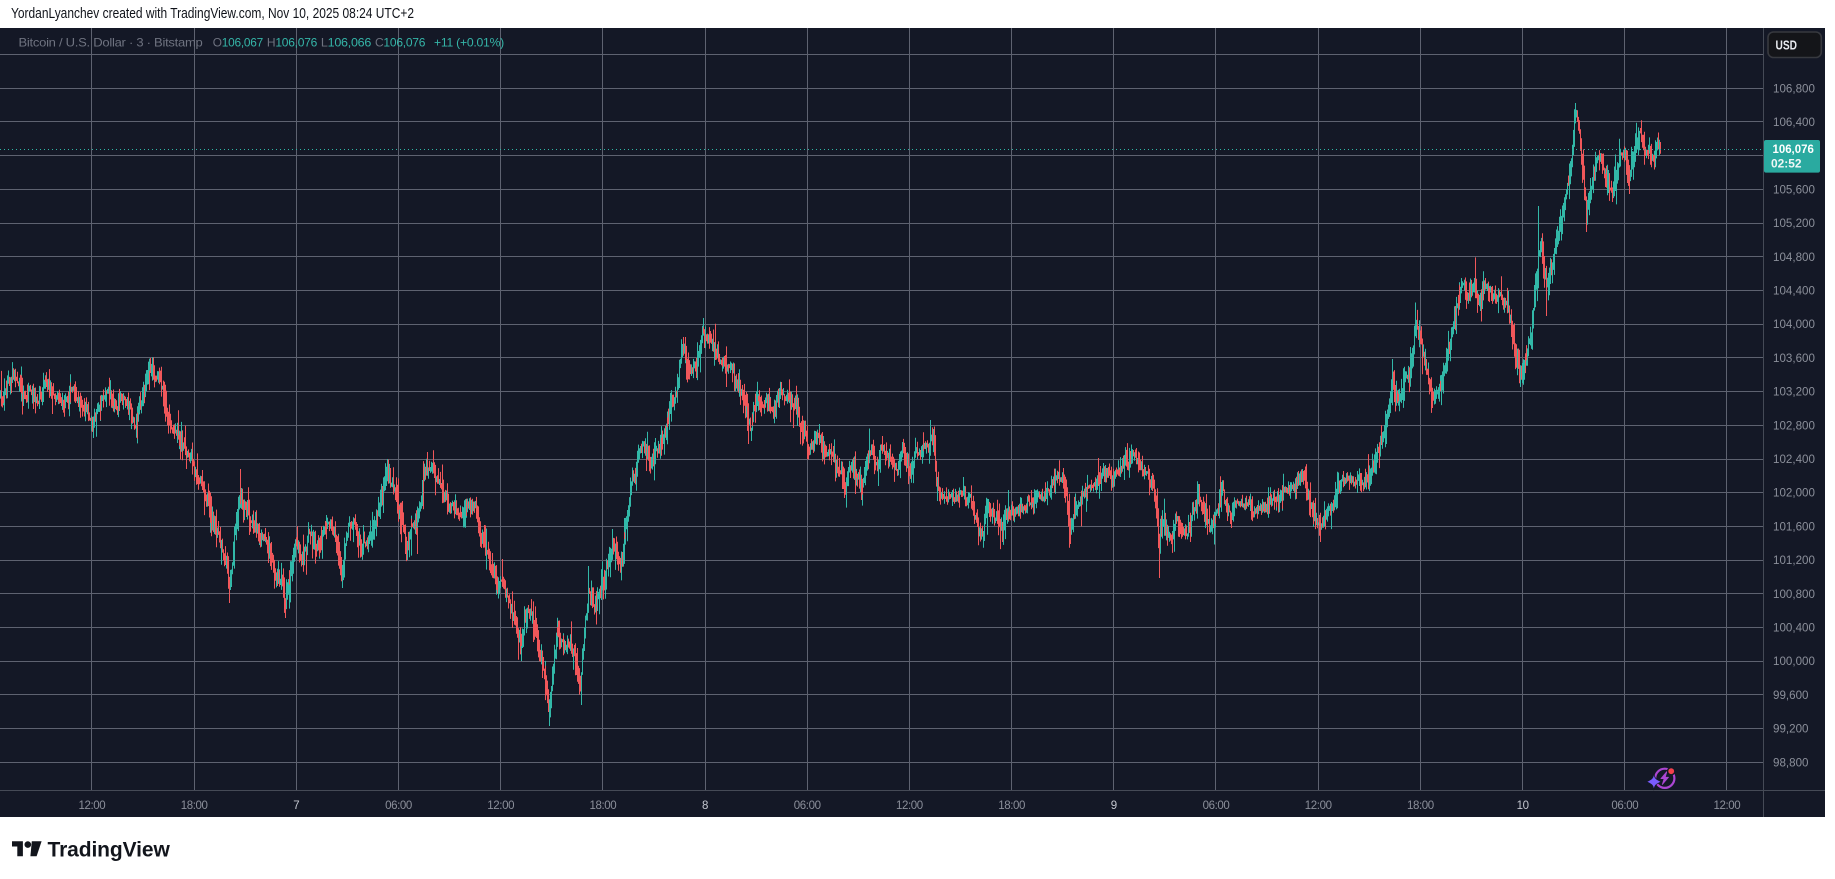 Image resolution: width=1835 pixels, height=879 pixels. I want to click on svg-text: 102,800, so click(1794, 425).